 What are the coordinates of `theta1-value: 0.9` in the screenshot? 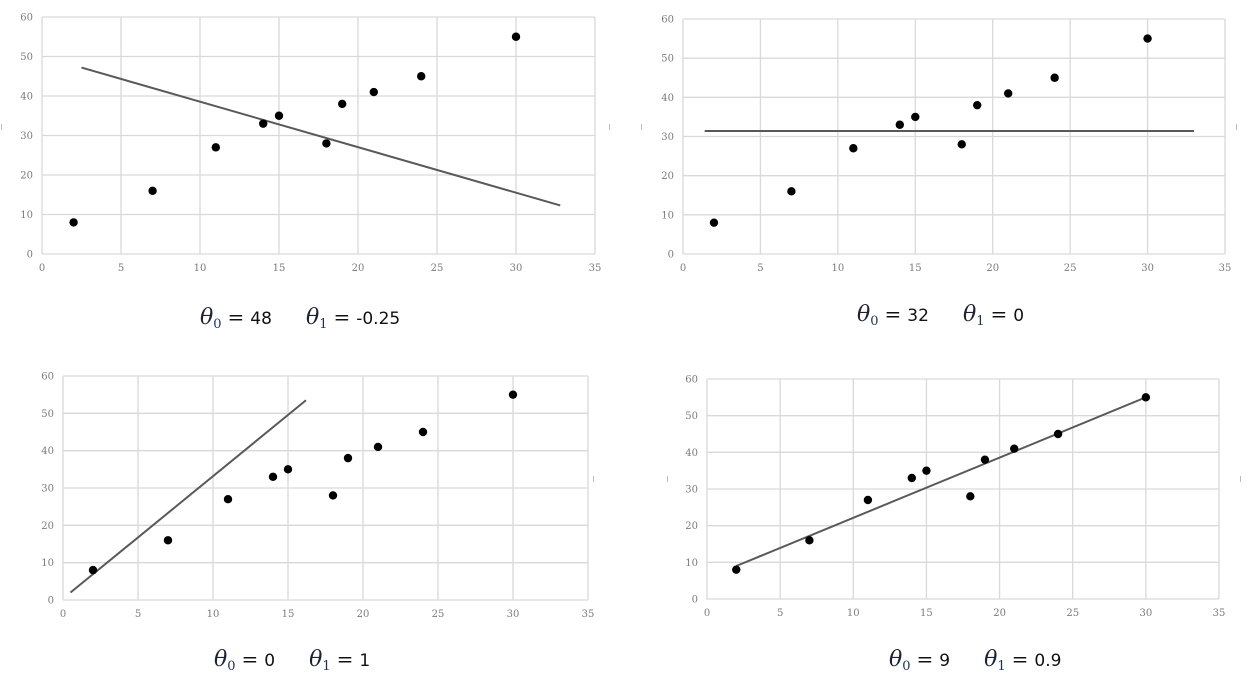 It's located at (1048, 661).